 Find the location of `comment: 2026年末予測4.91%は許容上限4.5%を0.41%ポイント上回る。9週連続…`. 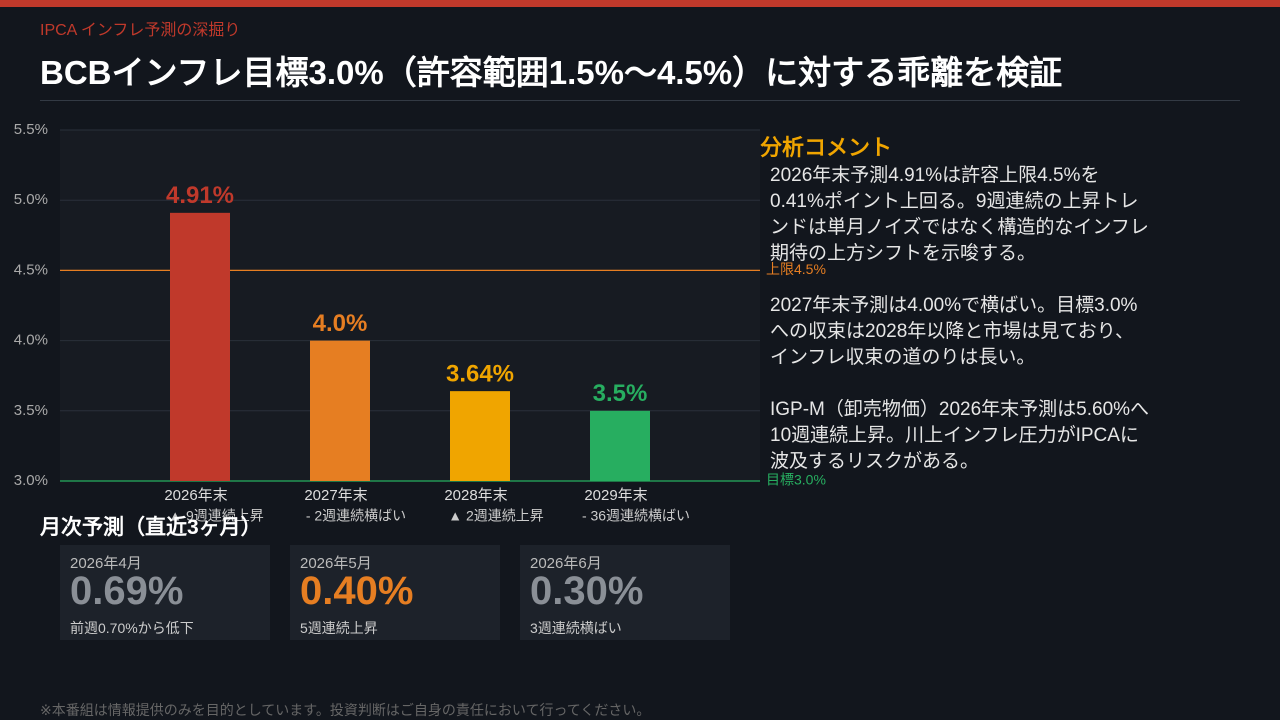

comment: 2026年末予測4.91%は許容上限4.5%を0.41%ポイント上回る。9週連続… is located at coordinates (959, 214).